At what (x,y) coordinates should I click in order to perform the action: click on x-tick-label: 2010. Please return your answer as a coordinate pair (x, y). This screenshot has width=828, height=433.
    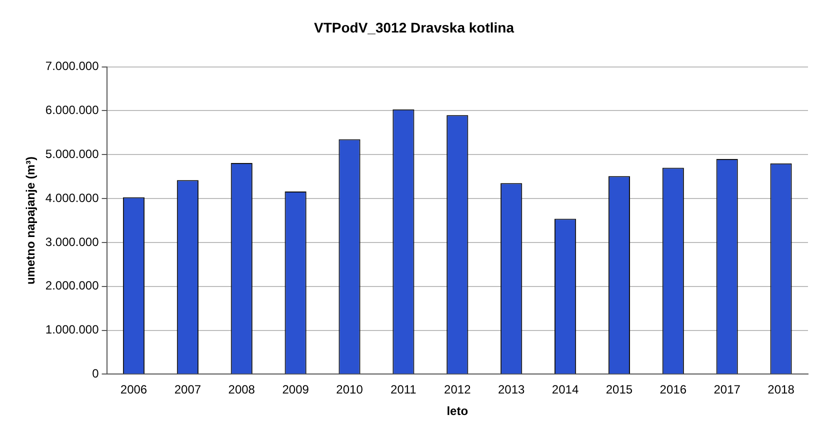
    Looking at the image, I should click on (350, 389).